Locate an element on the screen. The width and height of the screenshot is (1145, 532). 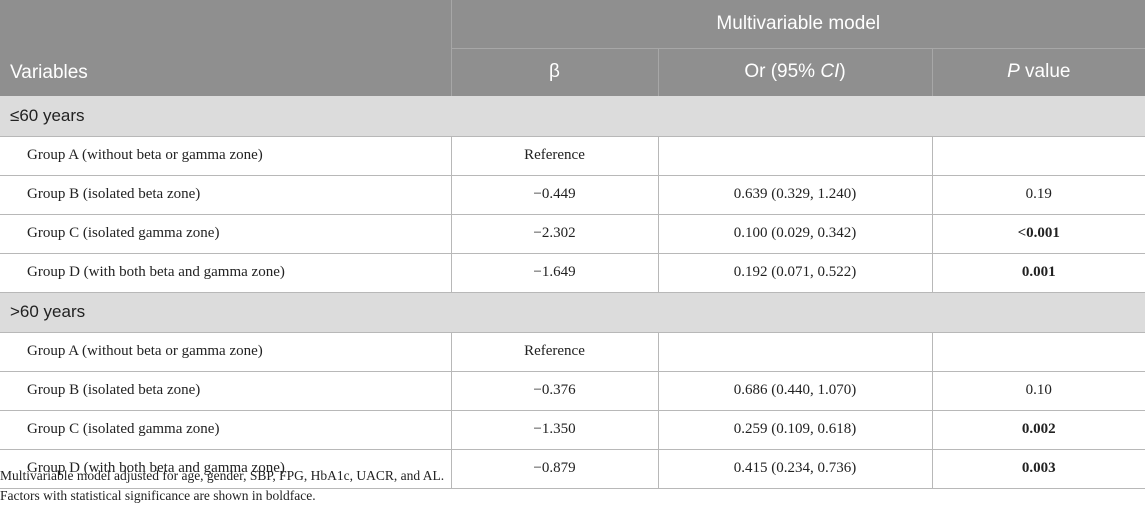
cell-or: 0.415 (0.234, 0.736) is located at coordinates (795, 469).